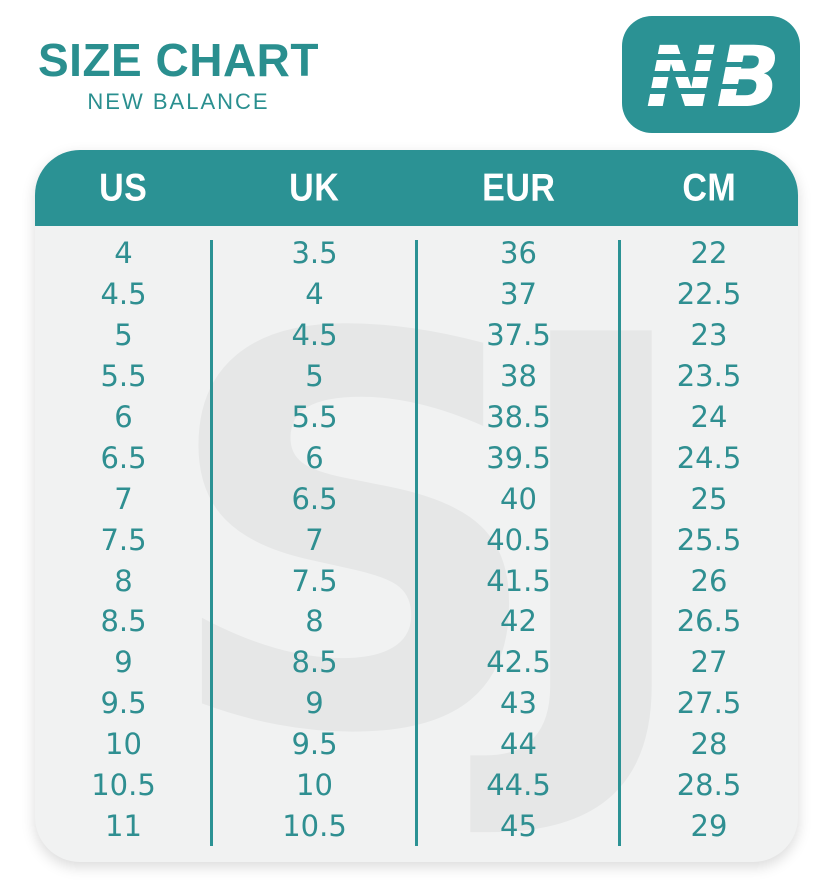 Image resolution: width=831 pixels, height=885 pixels. What do you see at coordinates (709, 498) in the screenshot?
I see `size-cell: 25` at bounding box center [709, 498].